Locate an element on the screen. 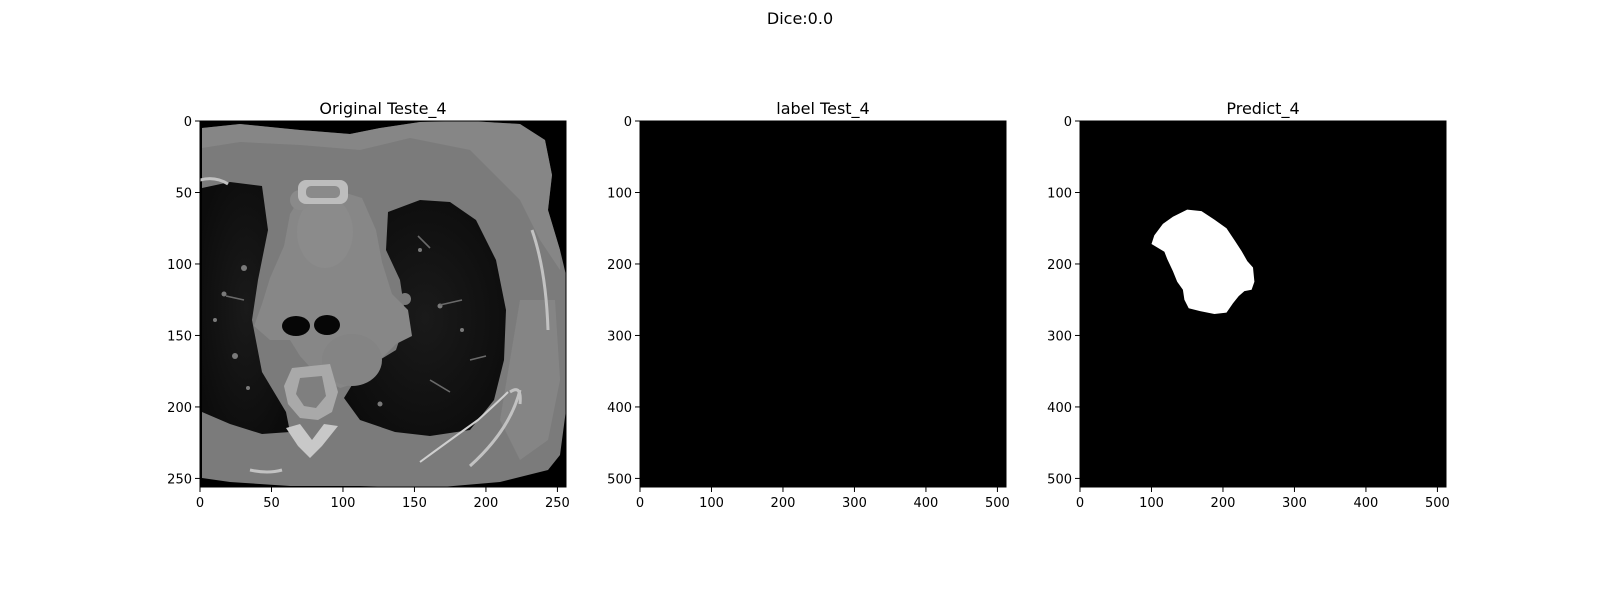  predict-mask-region is located at coordinates (1203, 261).